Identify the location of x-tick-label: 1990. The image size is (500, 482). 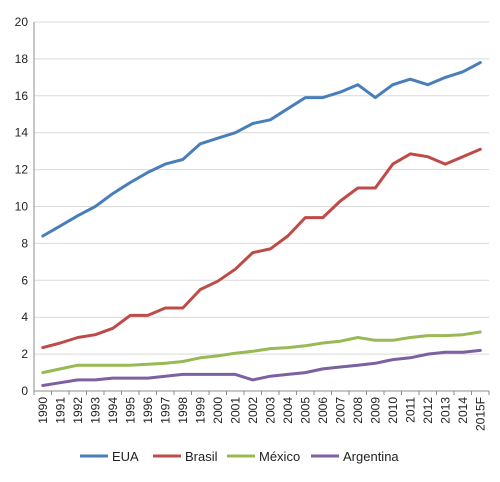
(43, 410).